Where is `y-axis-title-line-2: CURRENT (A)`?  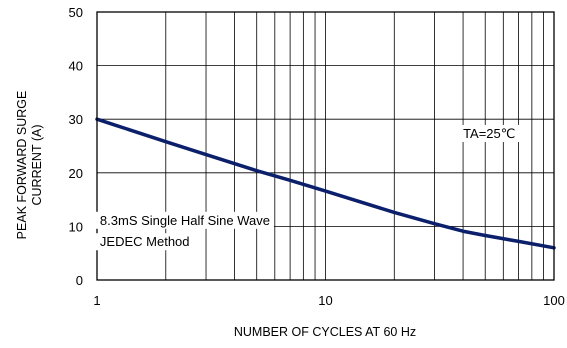 y-axis-title-line-2: CURRENT (A) is located at coordinates (37, 164).